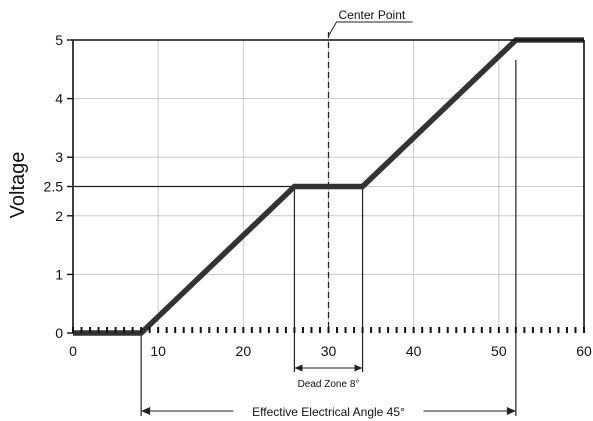  I want to click on y-axis-title: Voltage, so click(18, 185).